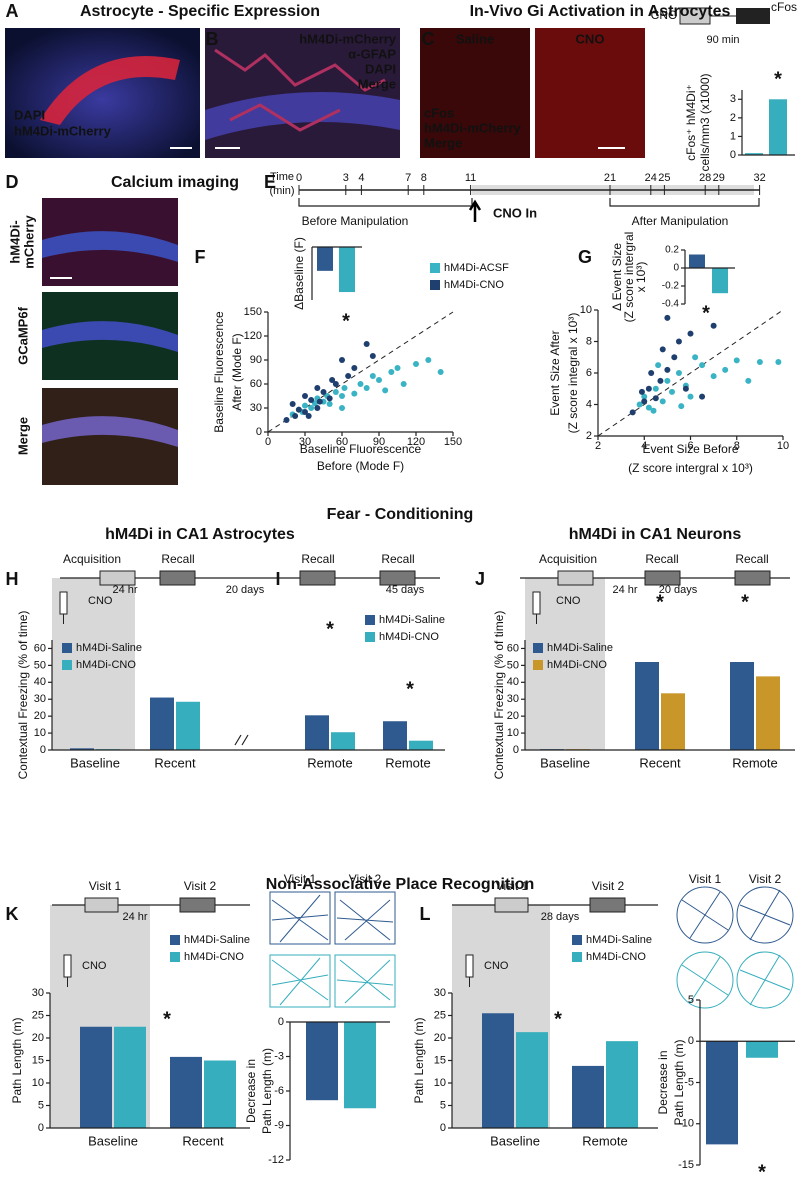 This screenshot has width=800, height=1183. I want to click on axis-break, so click(241, 740).